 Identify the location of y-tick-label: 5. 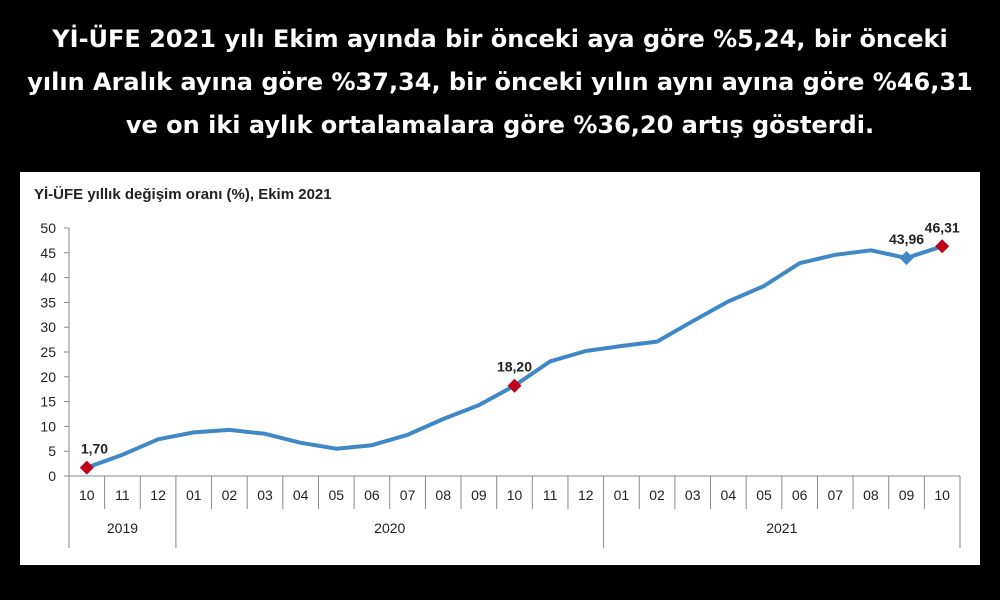
(52, 451).